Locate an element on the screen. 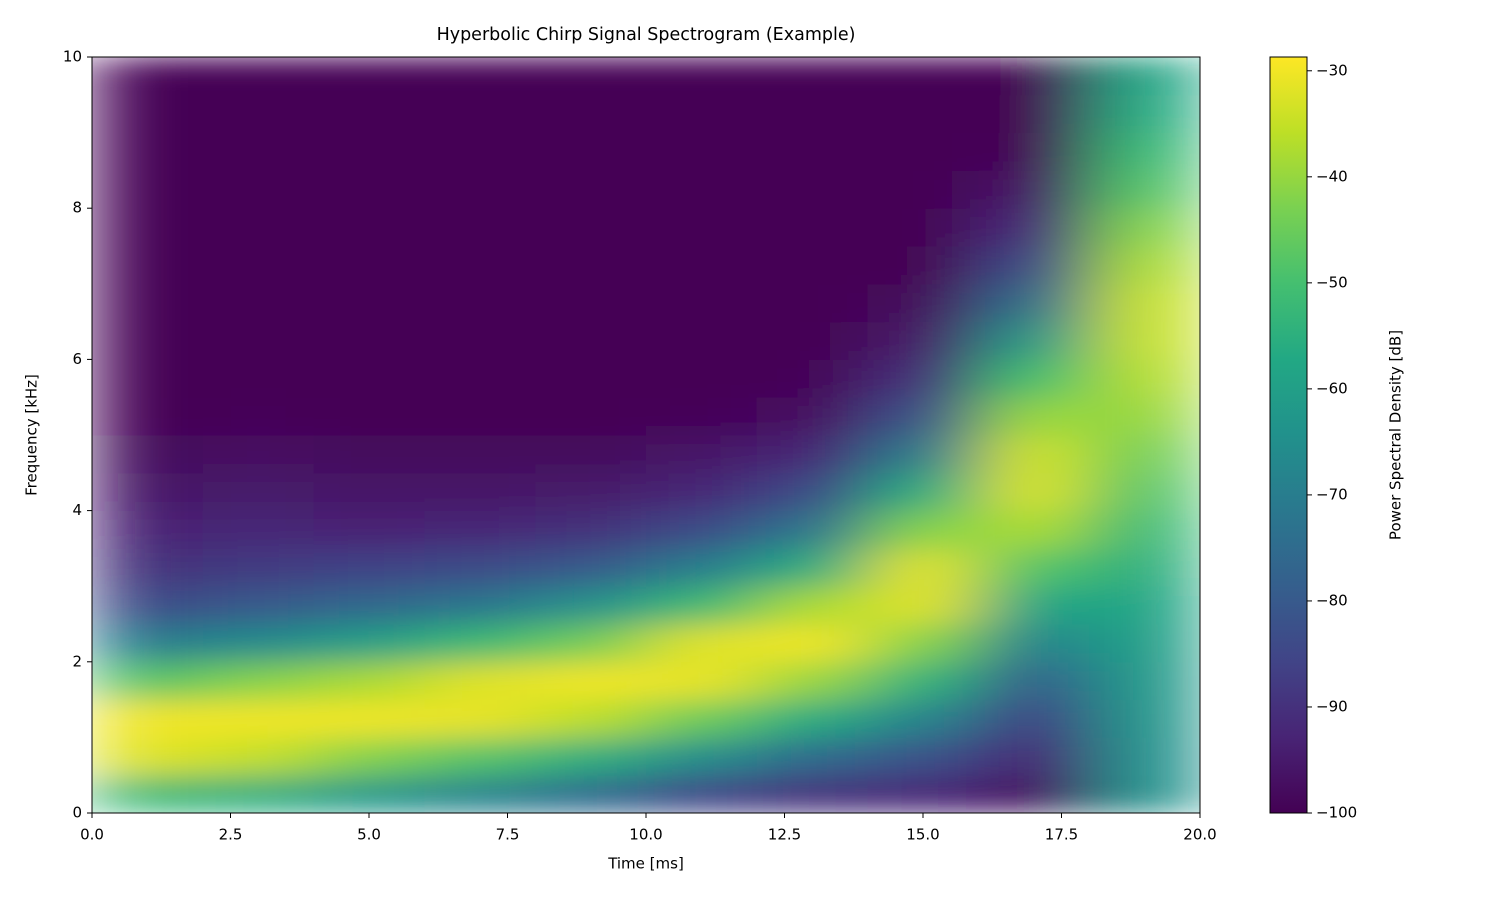 This screenshot has width=1500, height=900. colorbar-tick-label: −30 is located at coordinates (1332, 70).